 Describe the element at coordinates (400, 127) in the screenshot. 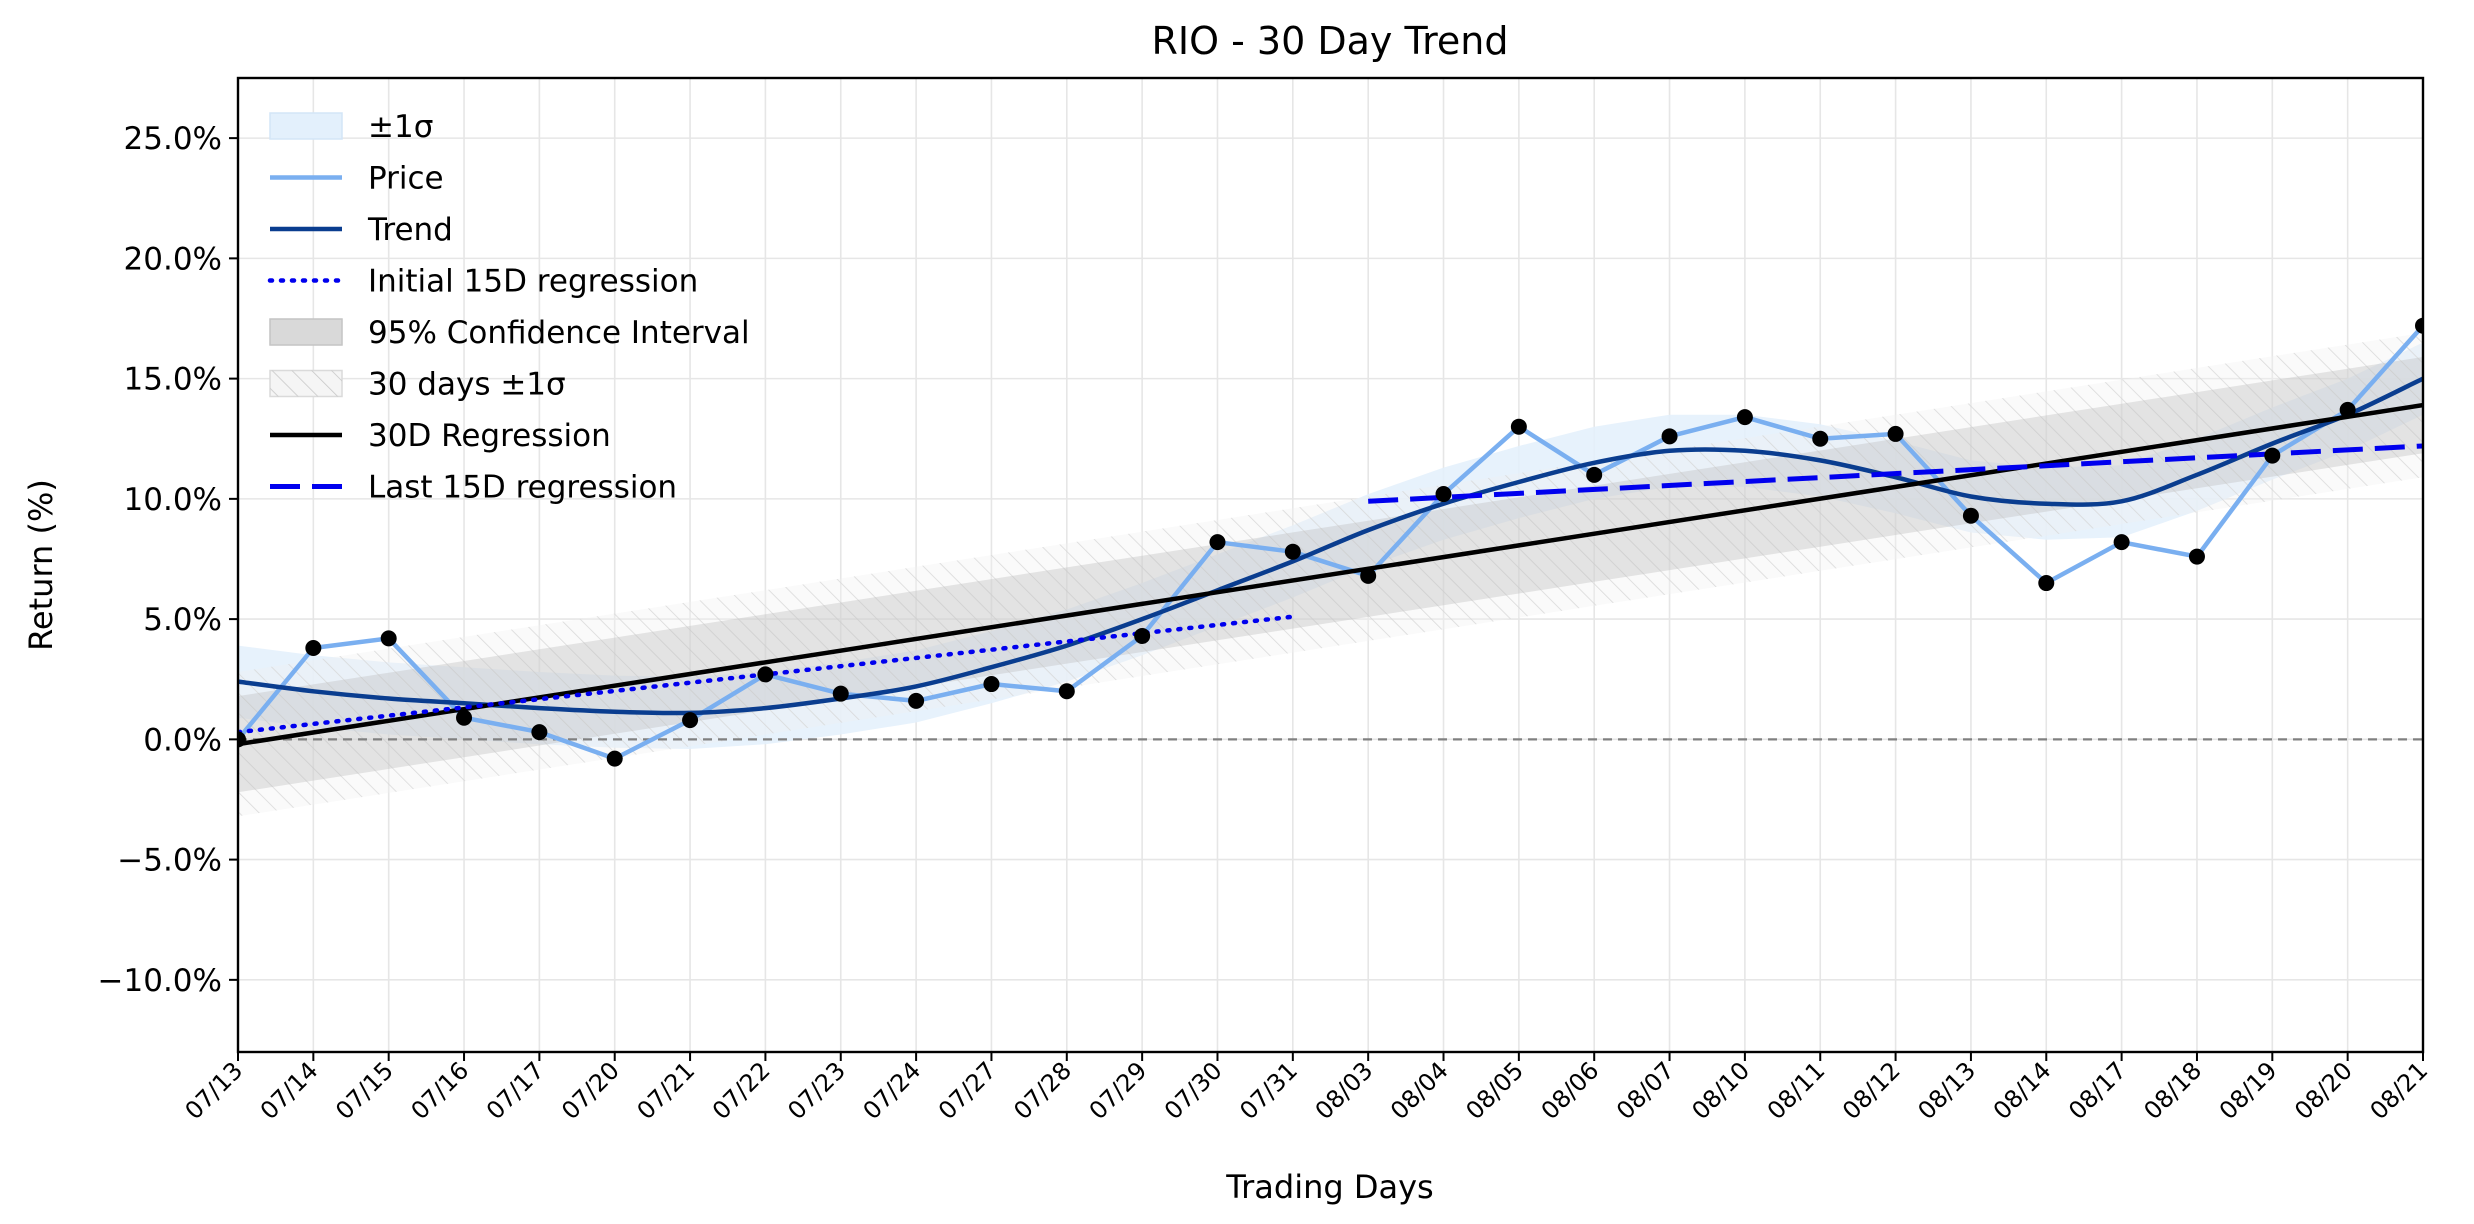

I see `legend-label: ±1σ` at that location.